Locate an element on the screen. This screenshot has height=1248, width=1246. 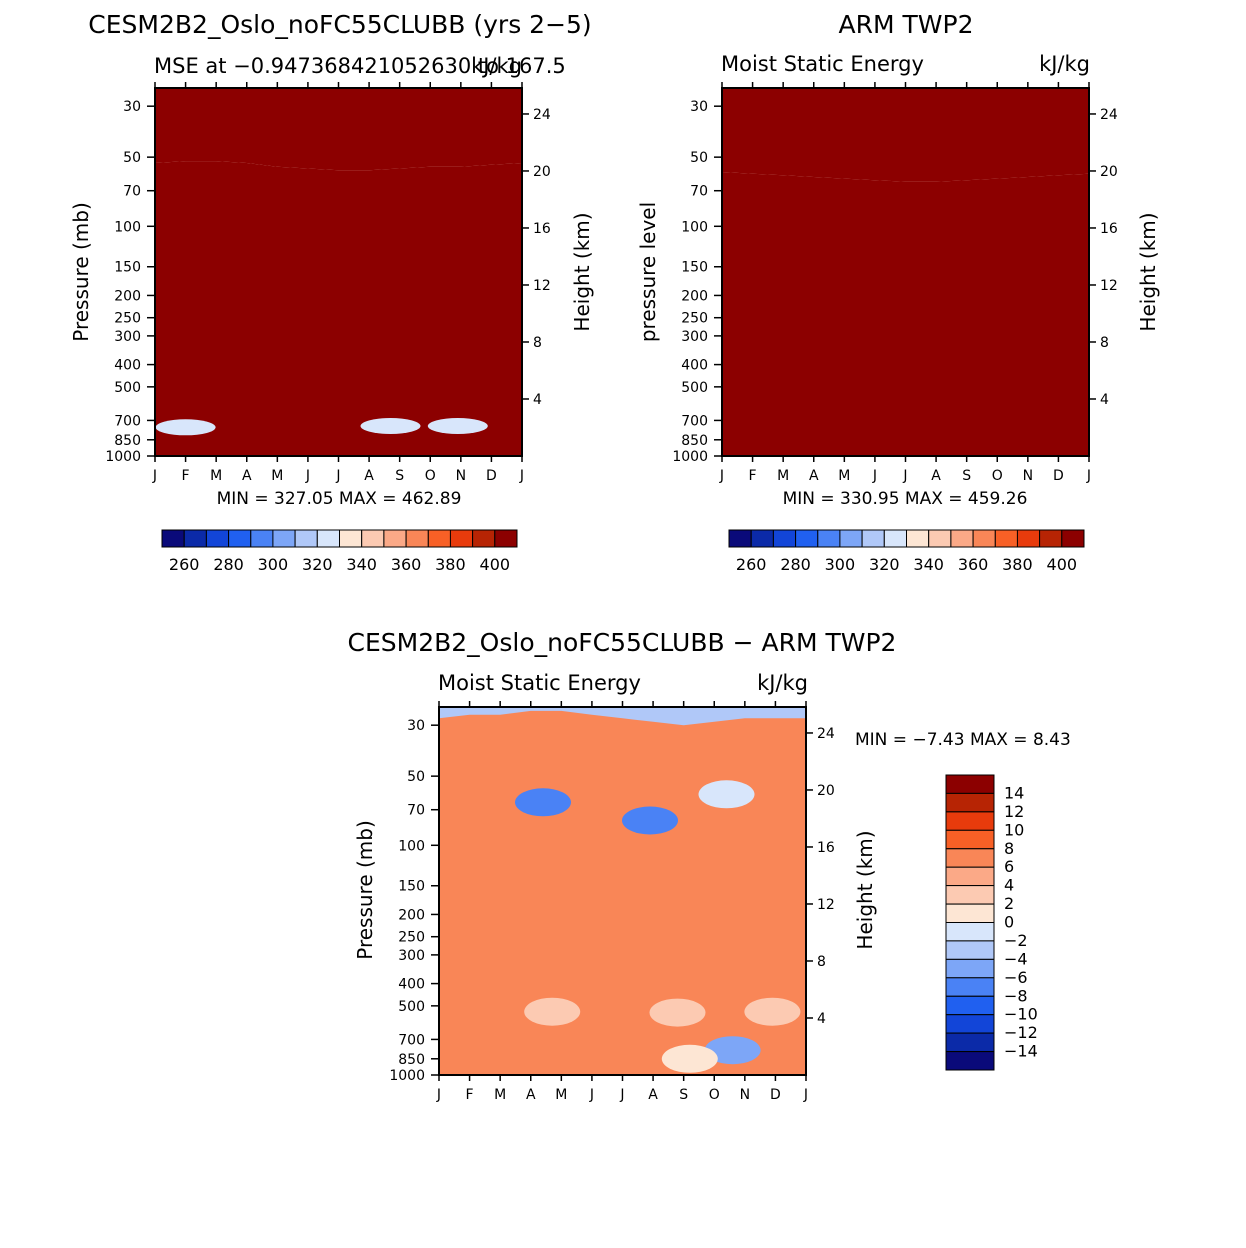
panel-1-ylabel: Pressure (mb) is located at coordinates (81, 272).